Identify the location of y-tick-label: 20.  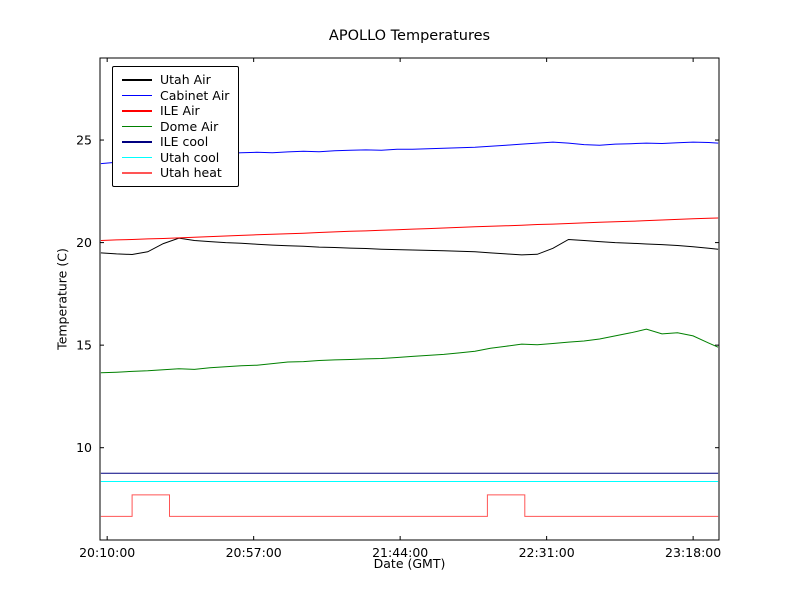
(84, 242).